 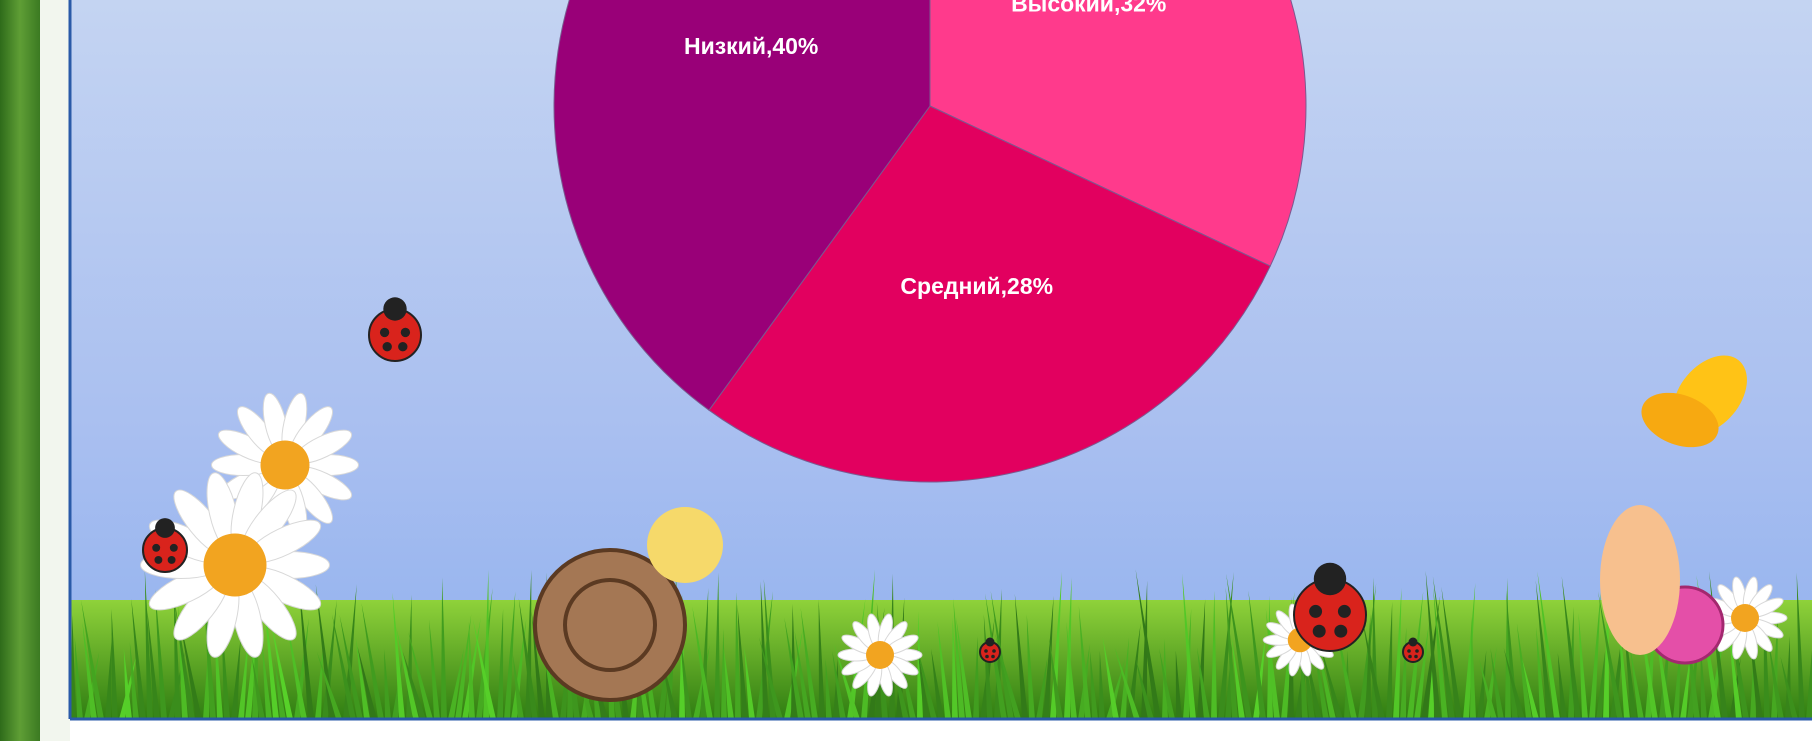 I want to click on ladybug-head, so click(x=990, y=642).